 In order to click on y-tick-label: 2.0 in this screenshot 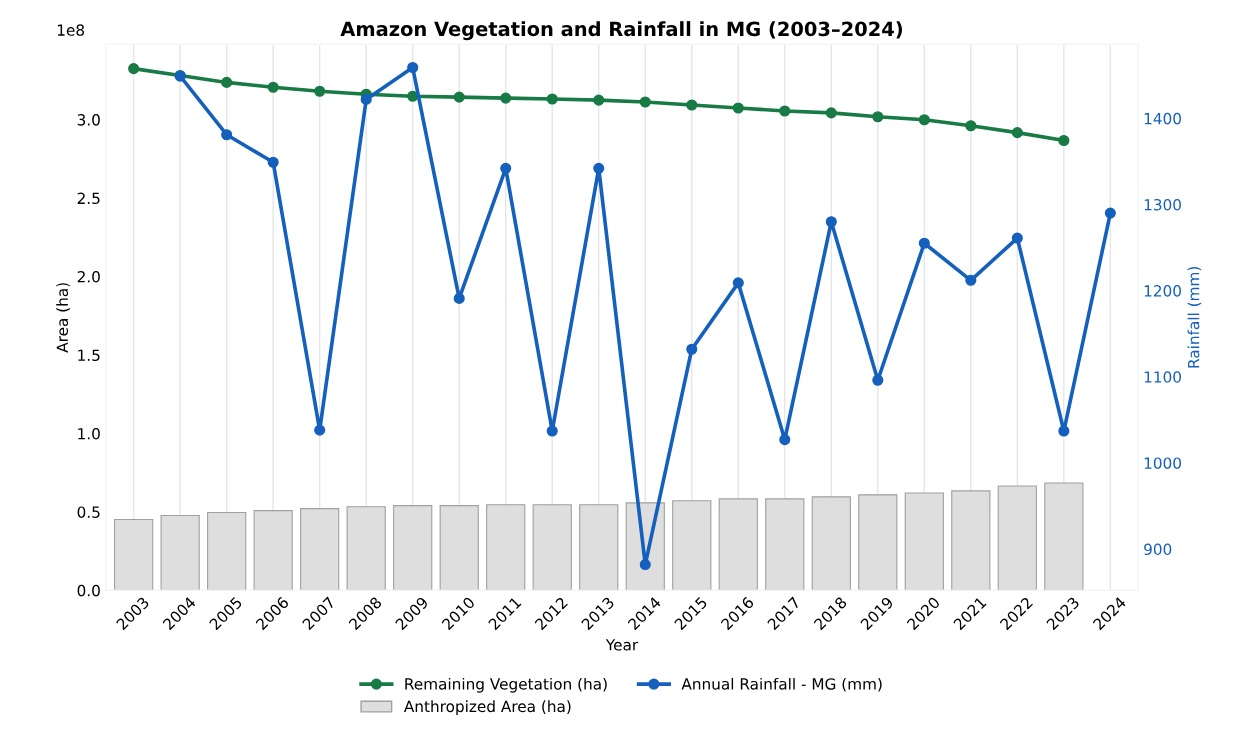, I will do `click(88, 277)`.